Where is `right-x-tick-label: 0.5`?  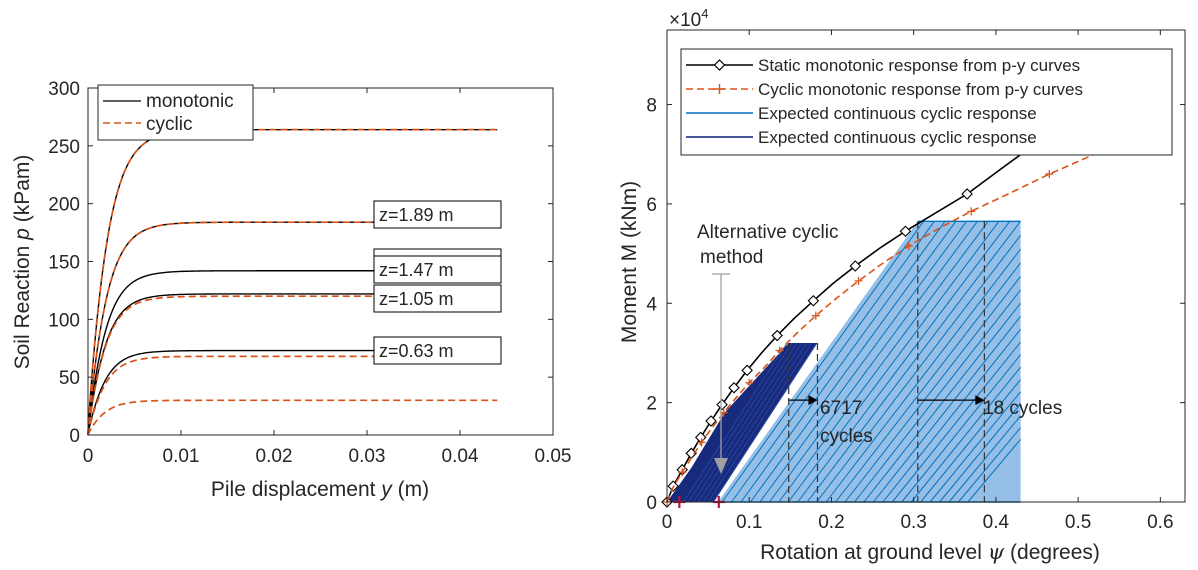 right-x-tick-label: 0.5 is located at coordinates (1078, 522).